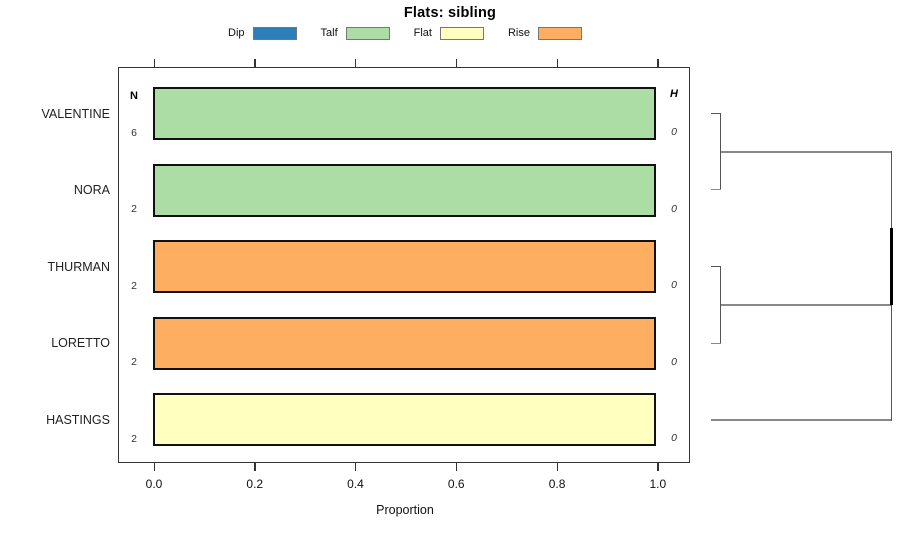 The width and height of the screenshot is (900, 540). What do you see at coordinates (674, 438) in the screenshot?
I see `h-value-hastings: 0` at bounding box center [674, 438].